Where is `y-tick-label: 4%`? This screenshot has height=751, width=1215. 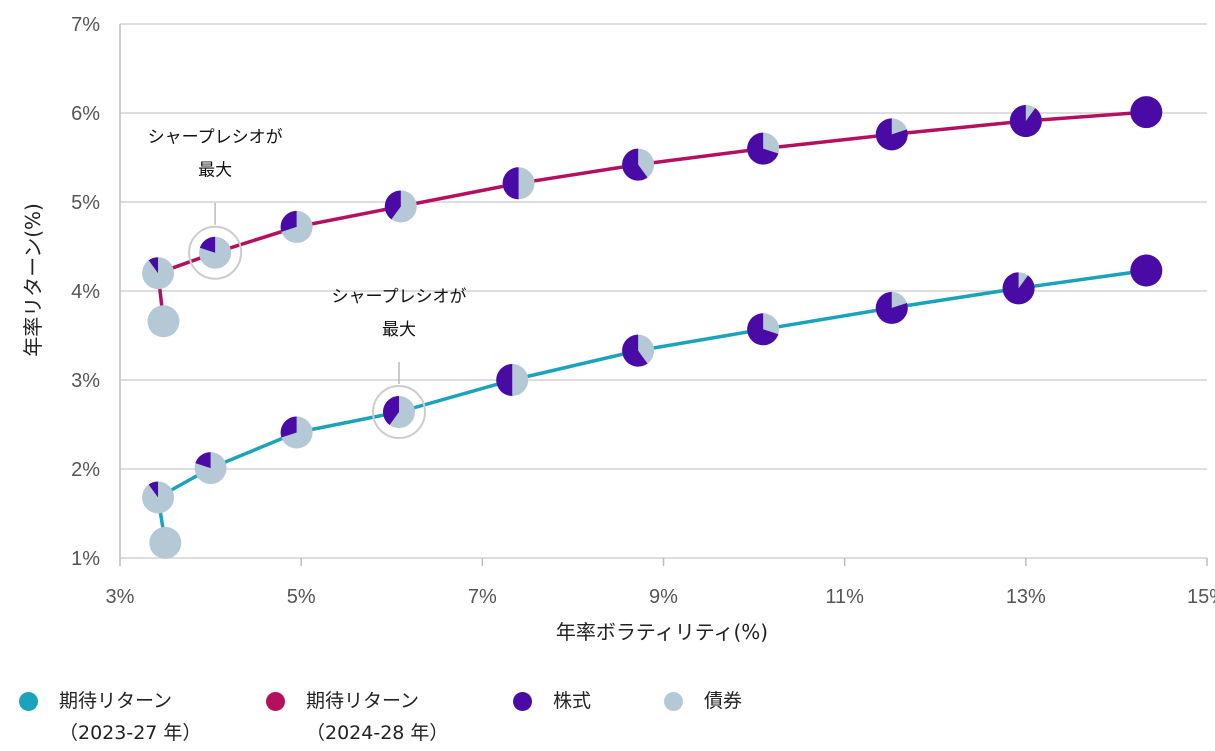 y-tick-label: 4% is located at coordinates (85, 292).